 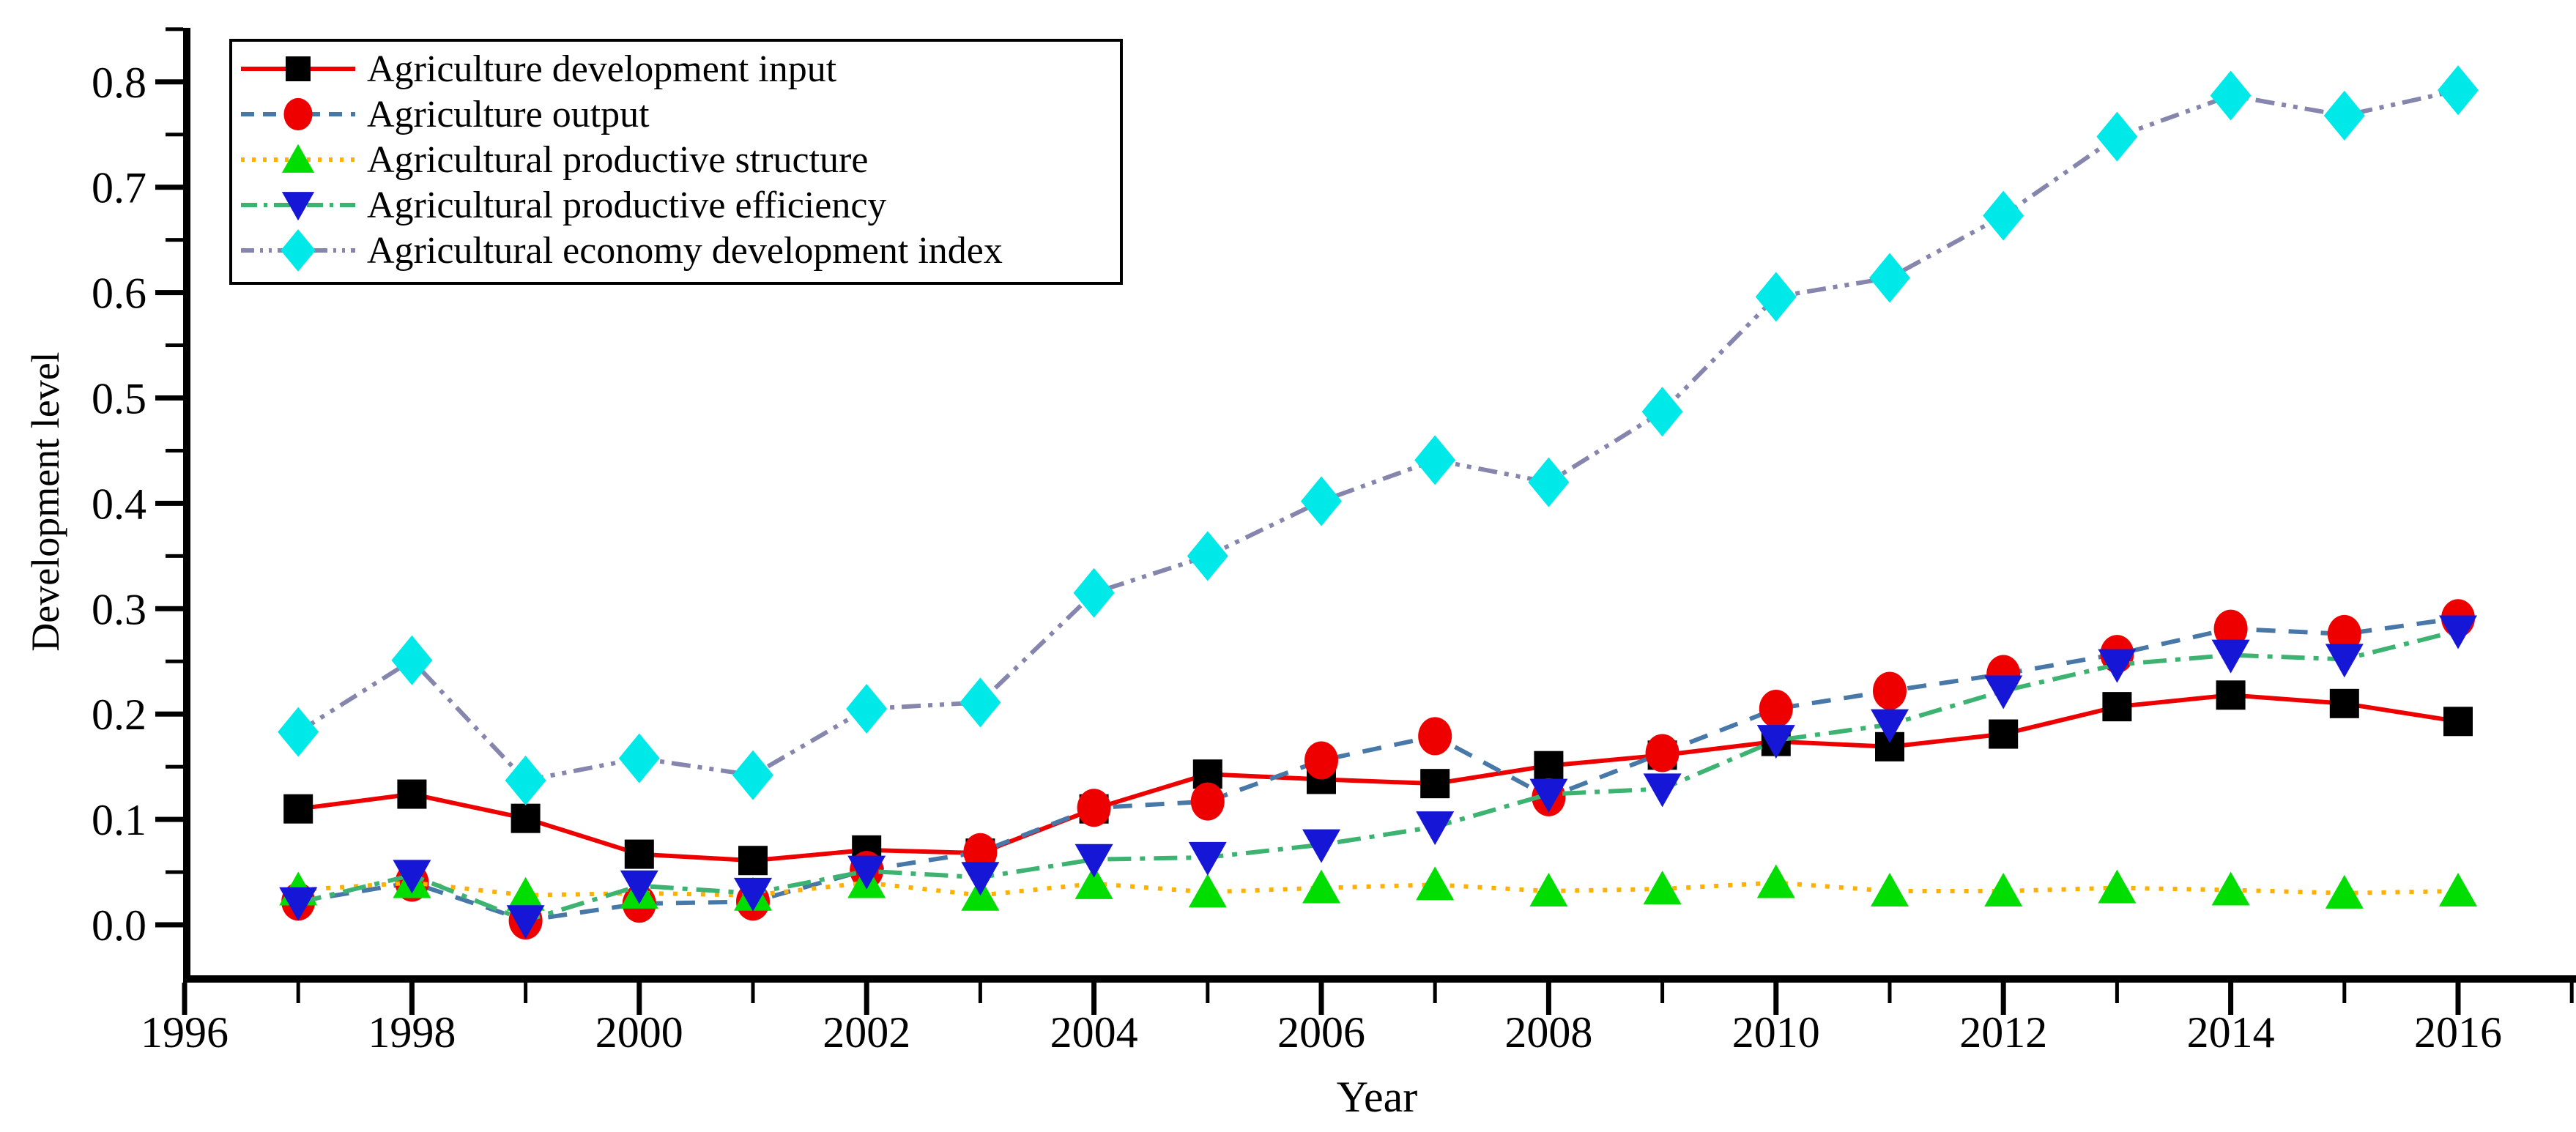 I want to click on legend-label: Agriculture development input, so click(x=602, y=69).